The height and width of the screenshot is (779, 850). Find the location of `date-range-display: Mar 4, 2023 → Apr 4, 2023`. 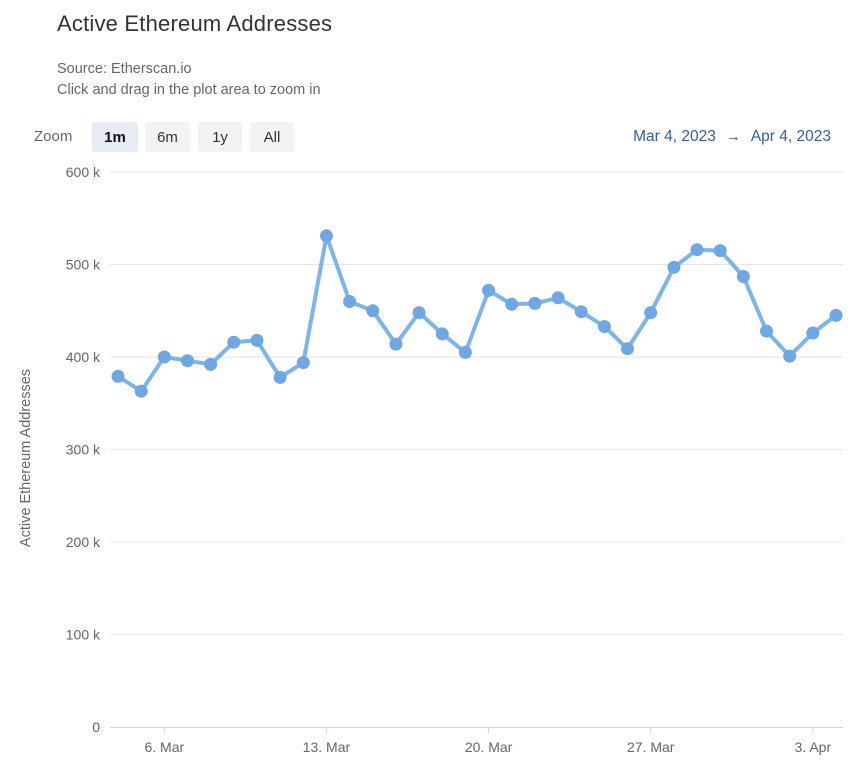

date-range-display: Mar 4, 2023 → Apr 4, 2023 is located at coordinates (732, 137).